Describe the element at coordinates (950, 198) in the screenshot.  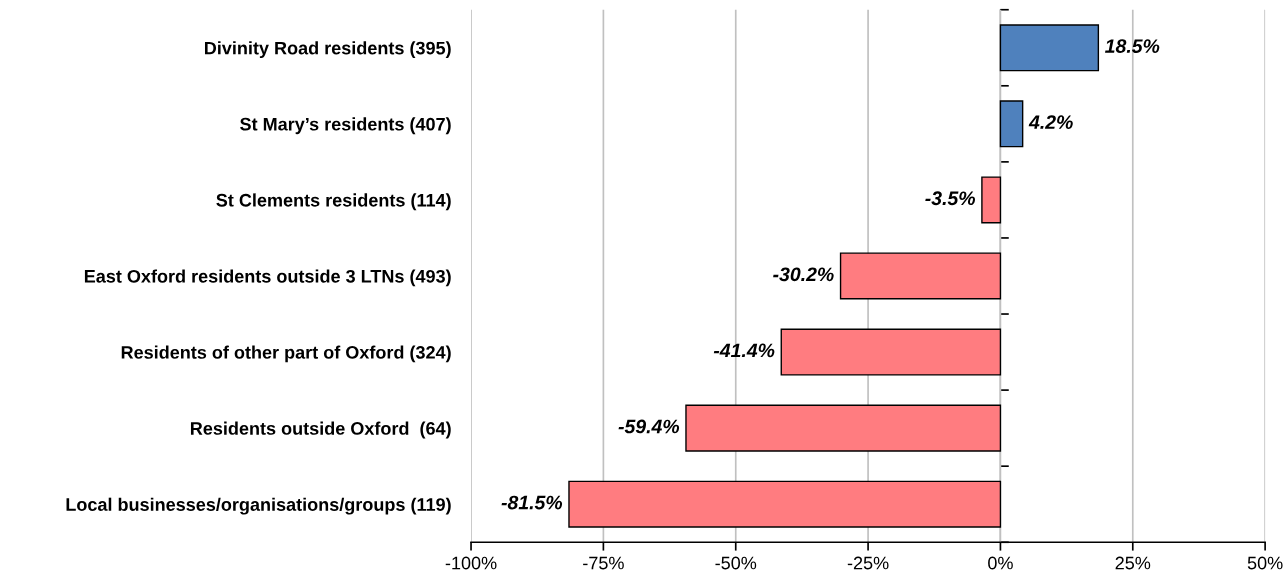
I see `data-label: -3.5%` at that location.